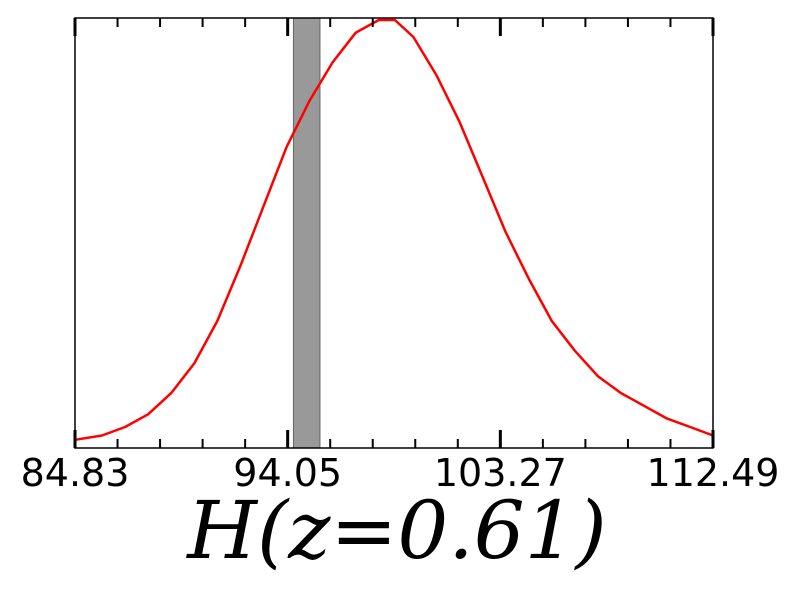  Describe the element at coordinates (713, 473) in the screenshot. I see `x-tick-label: 112.49` at that location.